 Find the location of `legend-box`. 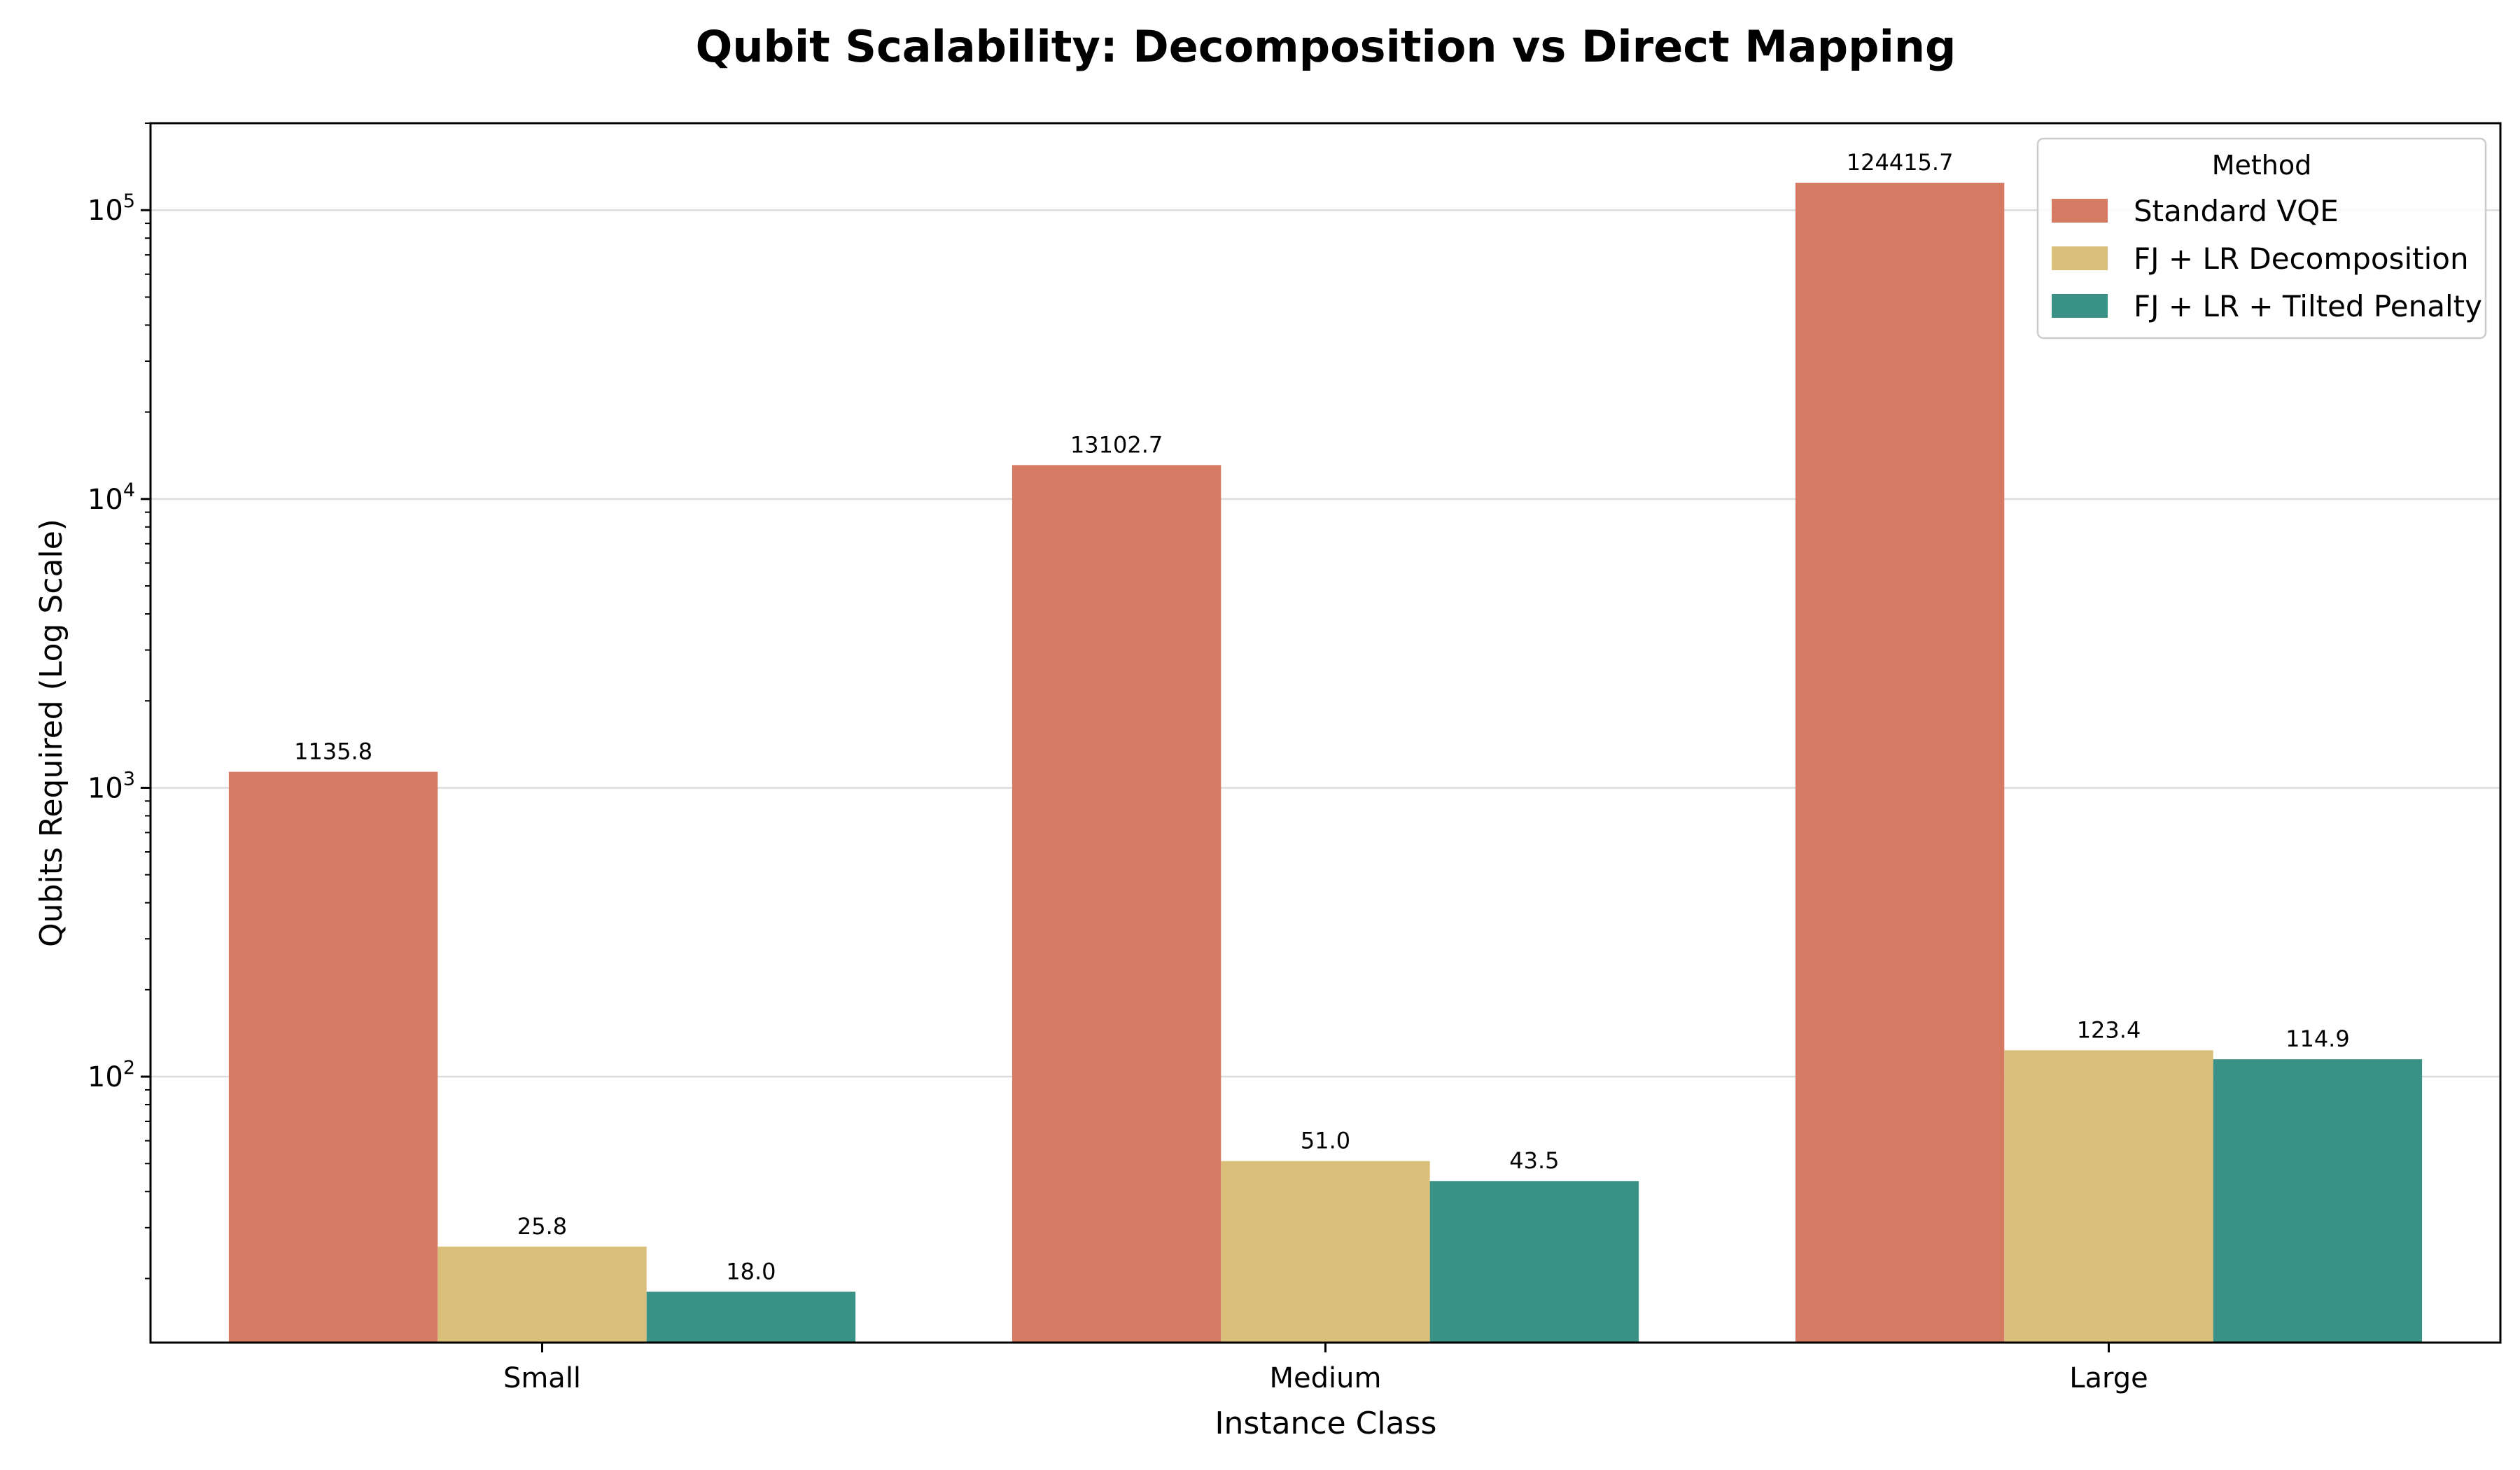

legend-box is located at coordinates (2261, 238).